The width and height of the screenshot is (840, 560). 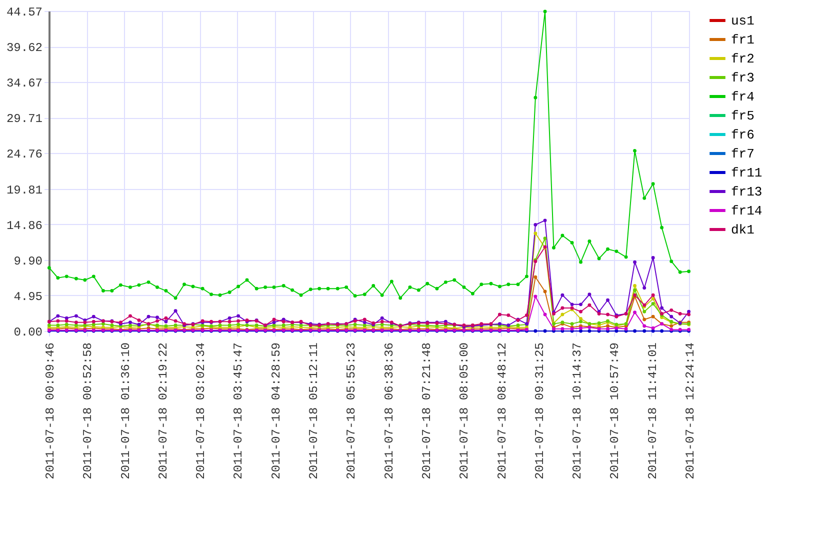 What do you see at coordinates (743, 230) in the screenshot?
I see `legend-label: dk1` at bounding box center [743, 230].